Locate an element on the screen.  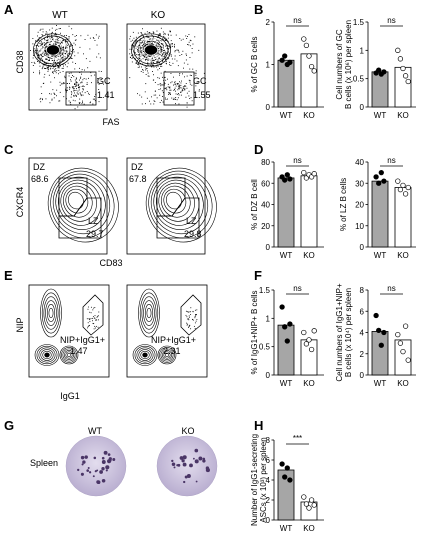
bar-ko is located at coordinates (403, 217).